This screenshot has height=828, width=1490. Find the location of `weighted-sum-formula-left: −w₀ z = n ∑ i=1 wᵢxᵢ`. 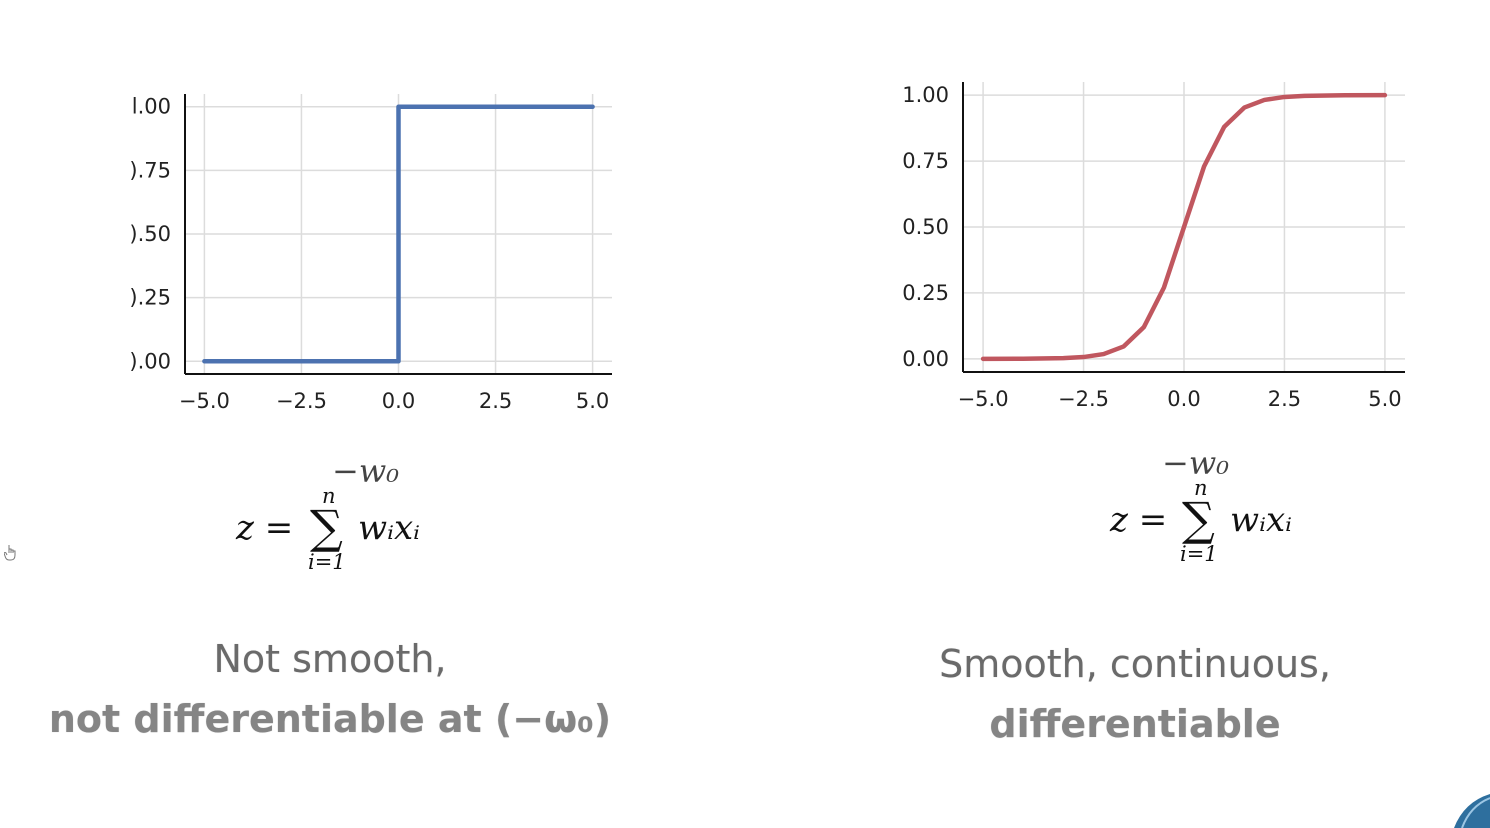

weighted-sum-formula-left: −w₀ z = n ∑ i=1 wᵢxᵢ is located at coordinates (340, 515).